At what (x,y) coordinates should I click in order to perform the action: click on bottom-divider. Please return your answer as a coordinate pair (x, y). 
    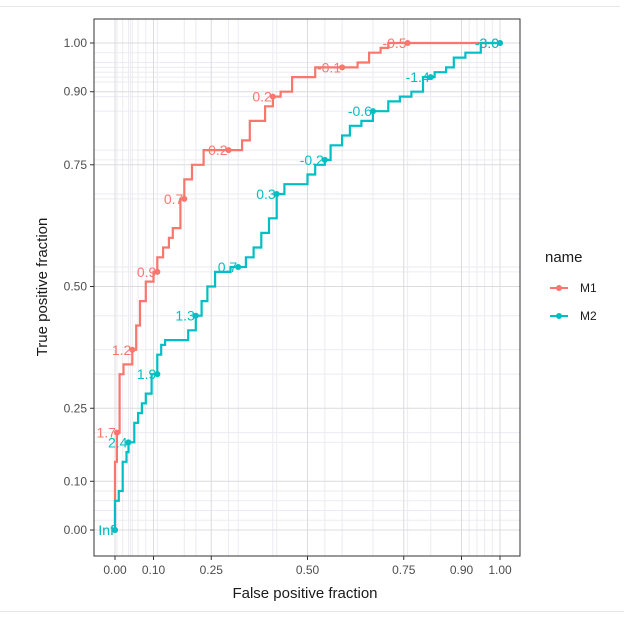
    Looking at the image, I should click on (312, 611).